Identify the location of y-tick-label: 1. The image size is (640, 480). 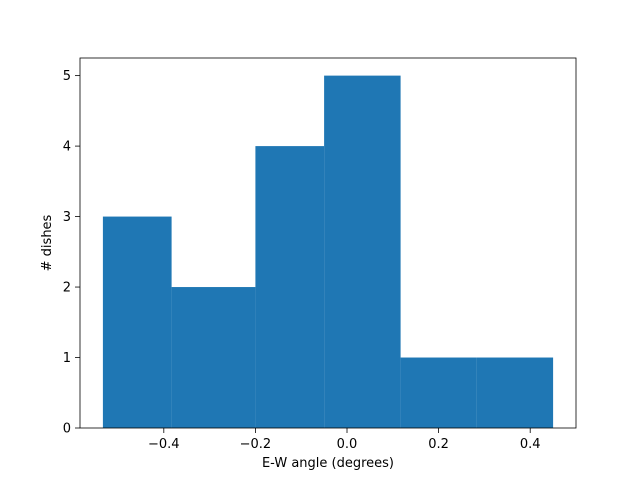
(67, 358).